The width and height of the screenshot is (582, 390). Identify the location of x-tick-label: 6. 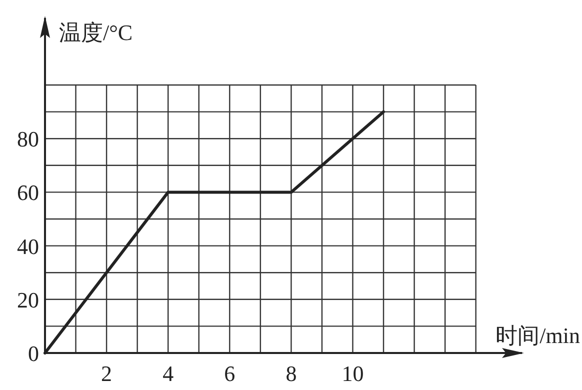
(230, 373).